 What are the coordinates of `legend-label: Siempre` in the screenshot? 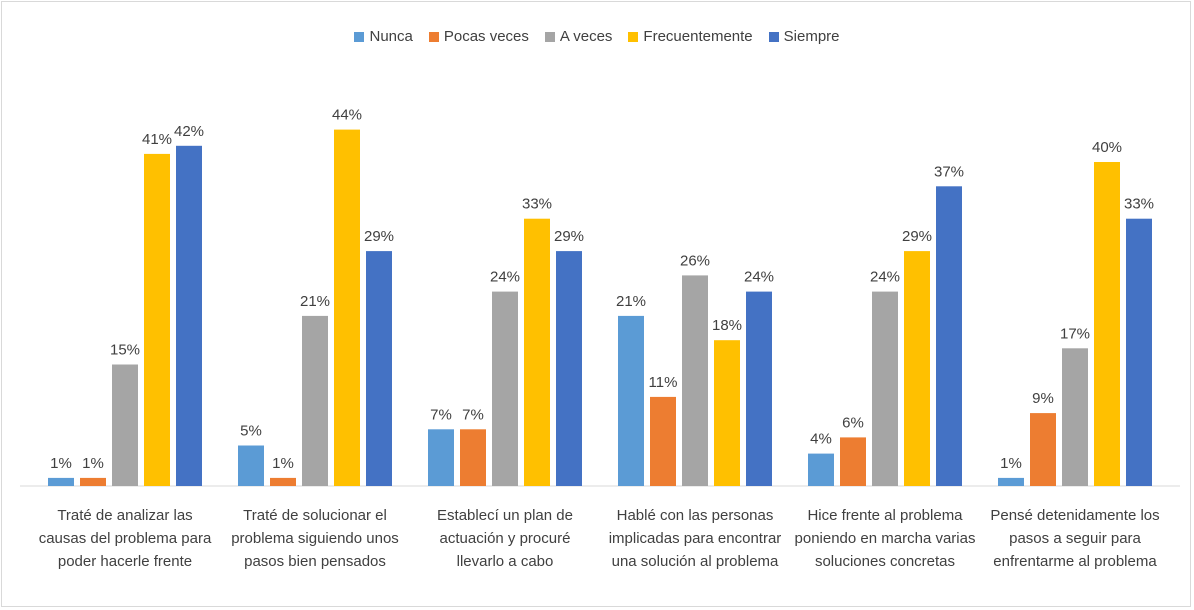 It's located at (811, 36).